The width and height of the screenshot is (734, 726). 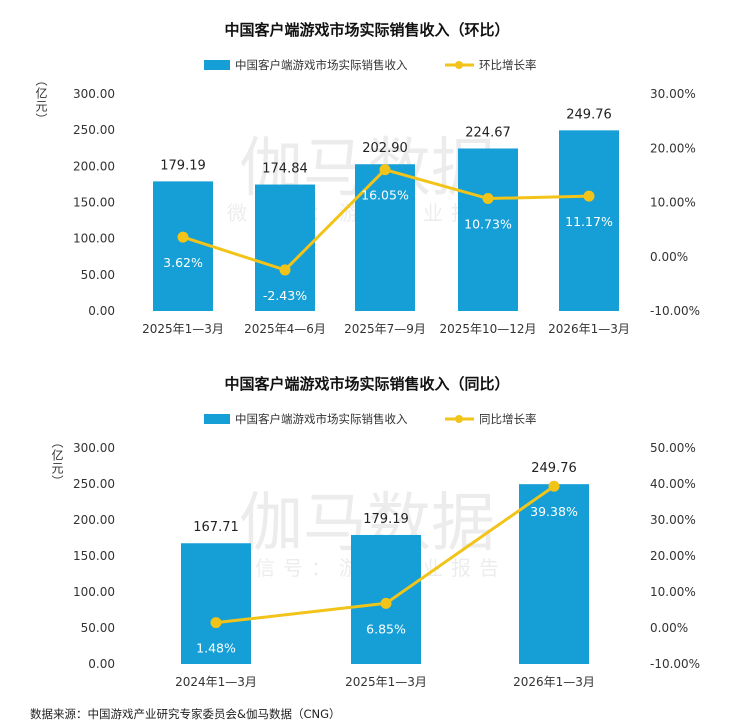 What do you see at coordinates (385, 329) in the screenshot?
I see `x-category-label: 2025年7—9月` at bounding box center [385, 329].